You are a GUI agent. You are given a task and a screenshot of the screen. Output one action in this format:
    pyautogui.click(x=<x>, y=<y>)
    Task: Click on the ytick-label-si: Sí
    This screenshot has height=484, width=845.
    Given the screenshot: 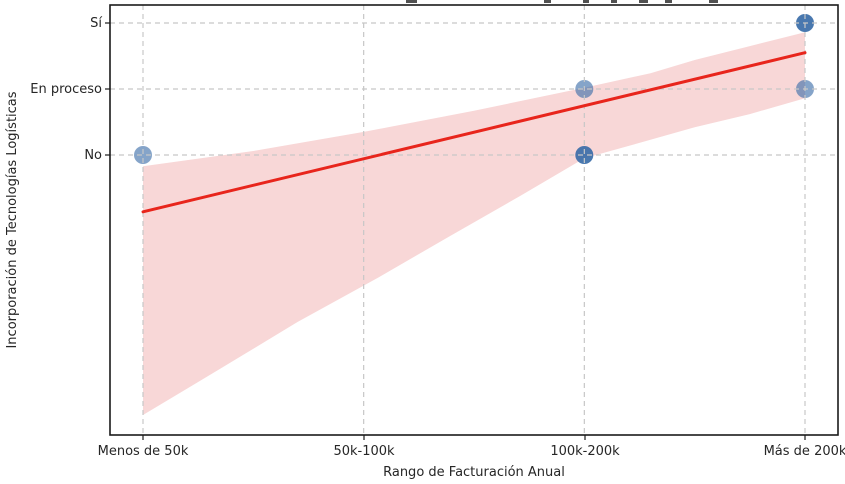 What is the action you would take?
    pyautogui.click(x=96, y=23)
    